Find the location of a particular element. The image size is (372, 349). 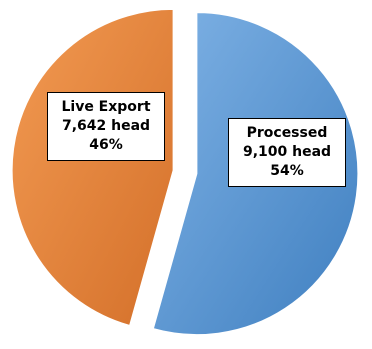

label-live-export-percent: 46% is located at coordinates (106, 145).